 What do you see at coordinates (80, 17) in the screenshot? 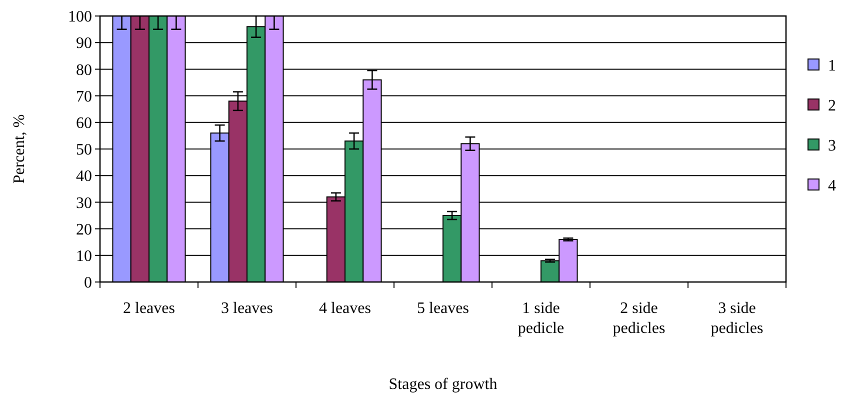
I see `y-tick-label: 100` at bounding box center [80, 17].